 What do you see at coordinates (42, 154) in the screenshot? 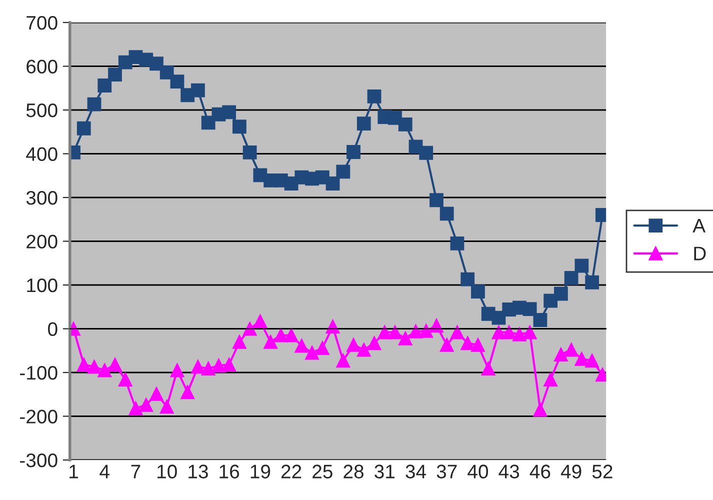
I see `y-tick-label: 400` at bounding box center [42, 154].